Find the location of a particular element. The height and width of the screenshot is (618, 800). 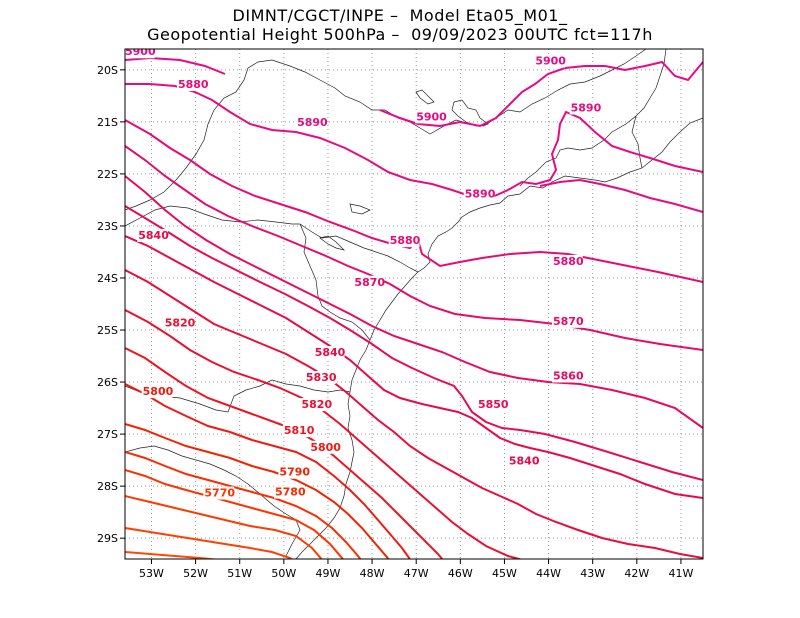

contour-label: 5860 is located at coordinates (568, 375).